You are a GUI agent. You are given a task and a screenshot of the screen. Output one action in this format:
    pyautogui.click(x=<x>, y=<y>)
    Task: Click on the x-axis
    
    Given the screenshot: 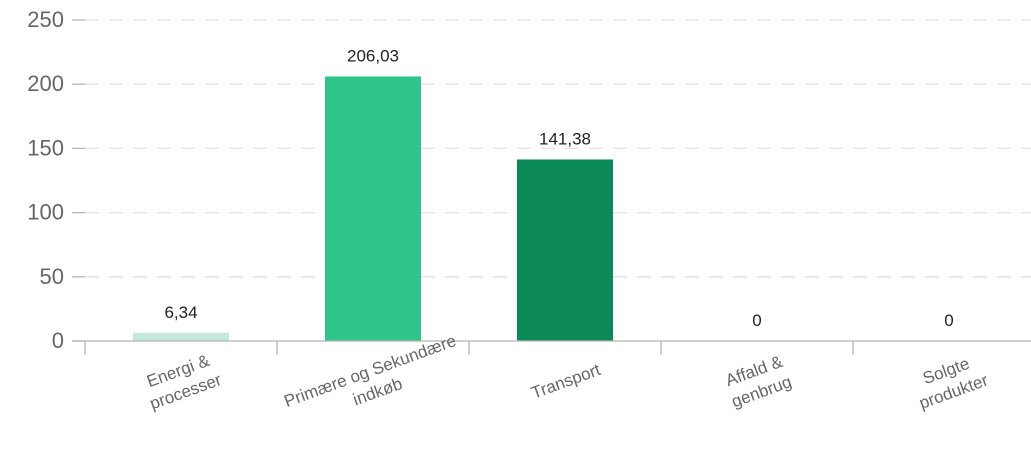 What is the action you would take?
    pyautogui.click(x=551, y=347)
    